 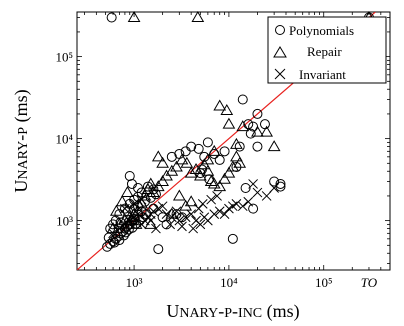 I want to click on y-axis-label-rest: -, so click(x=21, y=138).